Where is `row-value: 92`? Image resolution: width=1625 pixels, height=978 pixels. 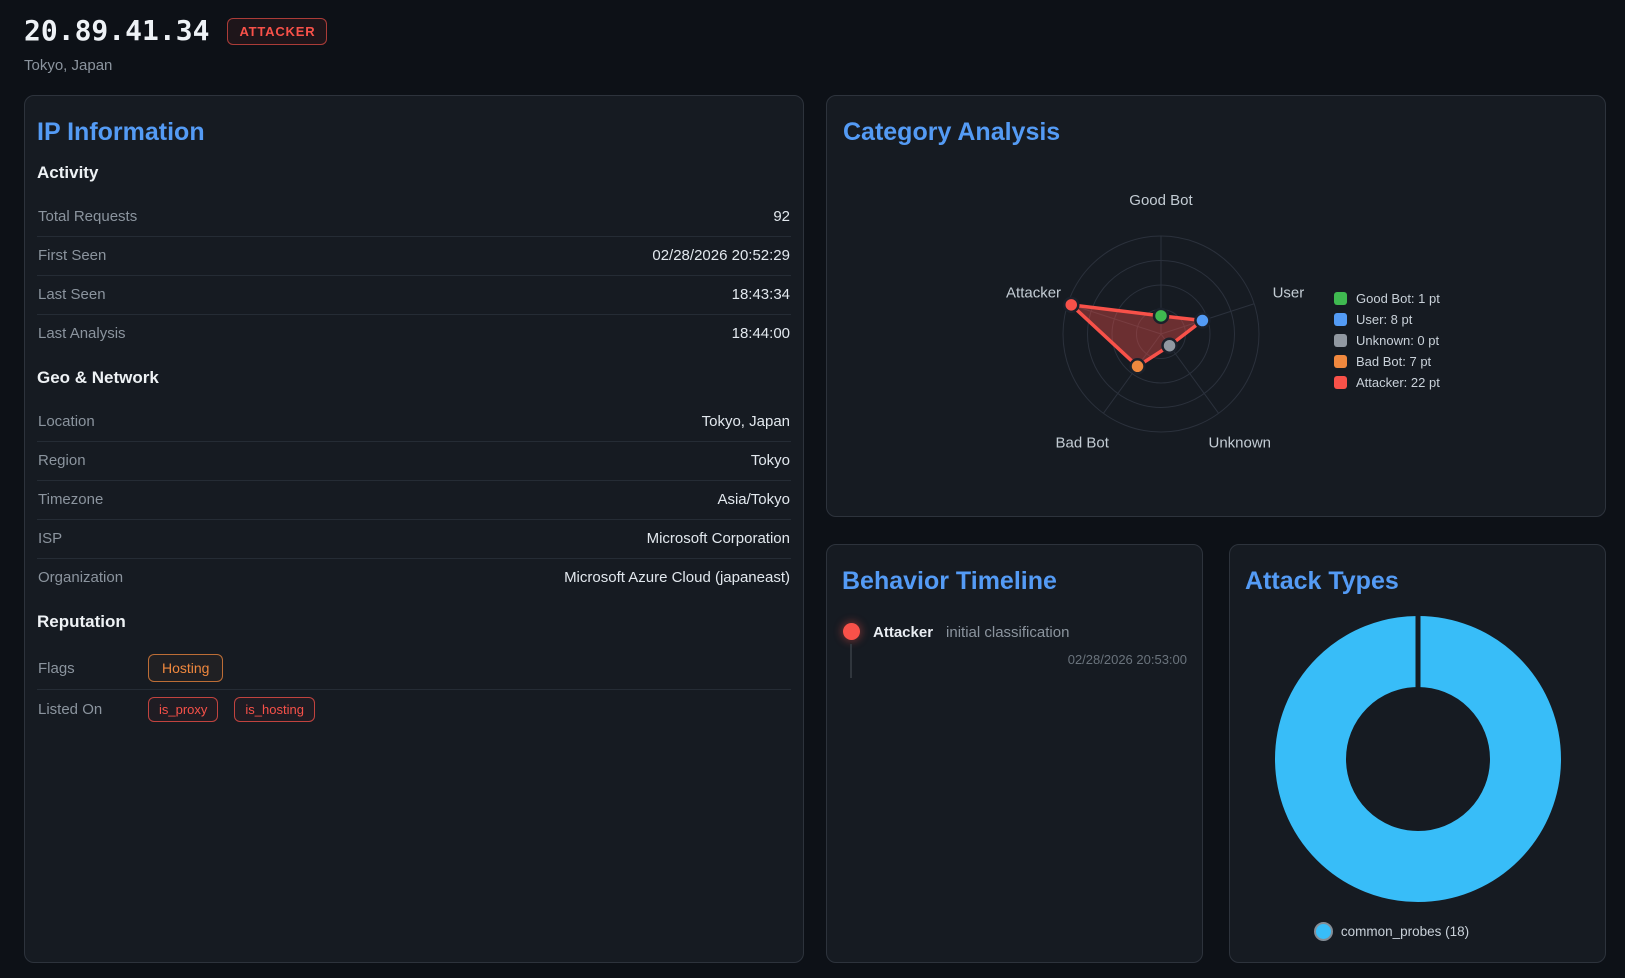
row-value: 92 is located at coordinates (781, 216).